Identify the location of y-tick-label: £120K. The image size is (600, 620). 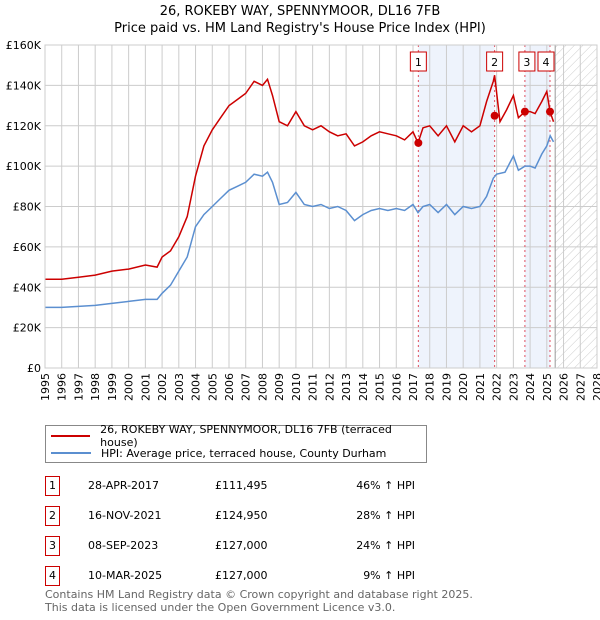
(24, 126).